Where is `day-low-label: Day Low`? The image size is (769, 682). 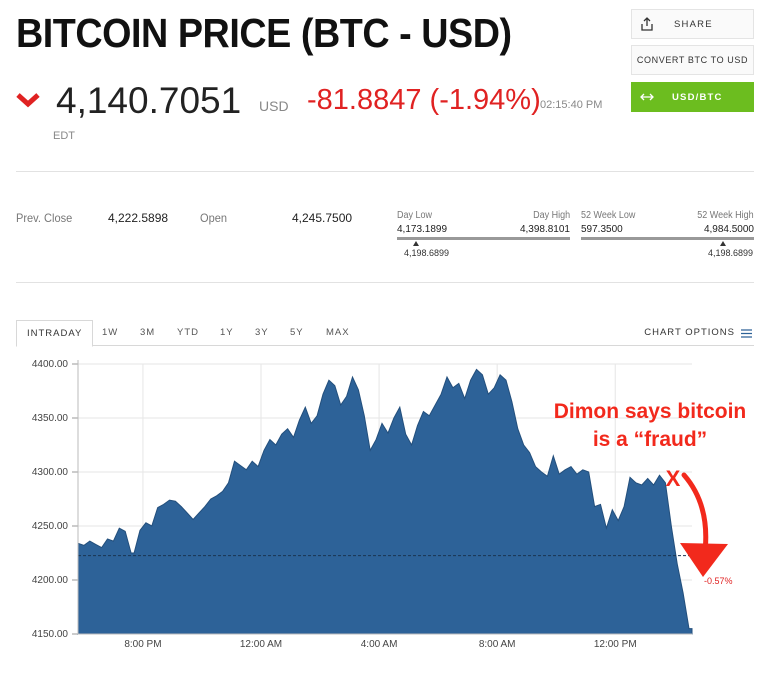 day-low-label: Day Low is located at coordinates (415, 215).